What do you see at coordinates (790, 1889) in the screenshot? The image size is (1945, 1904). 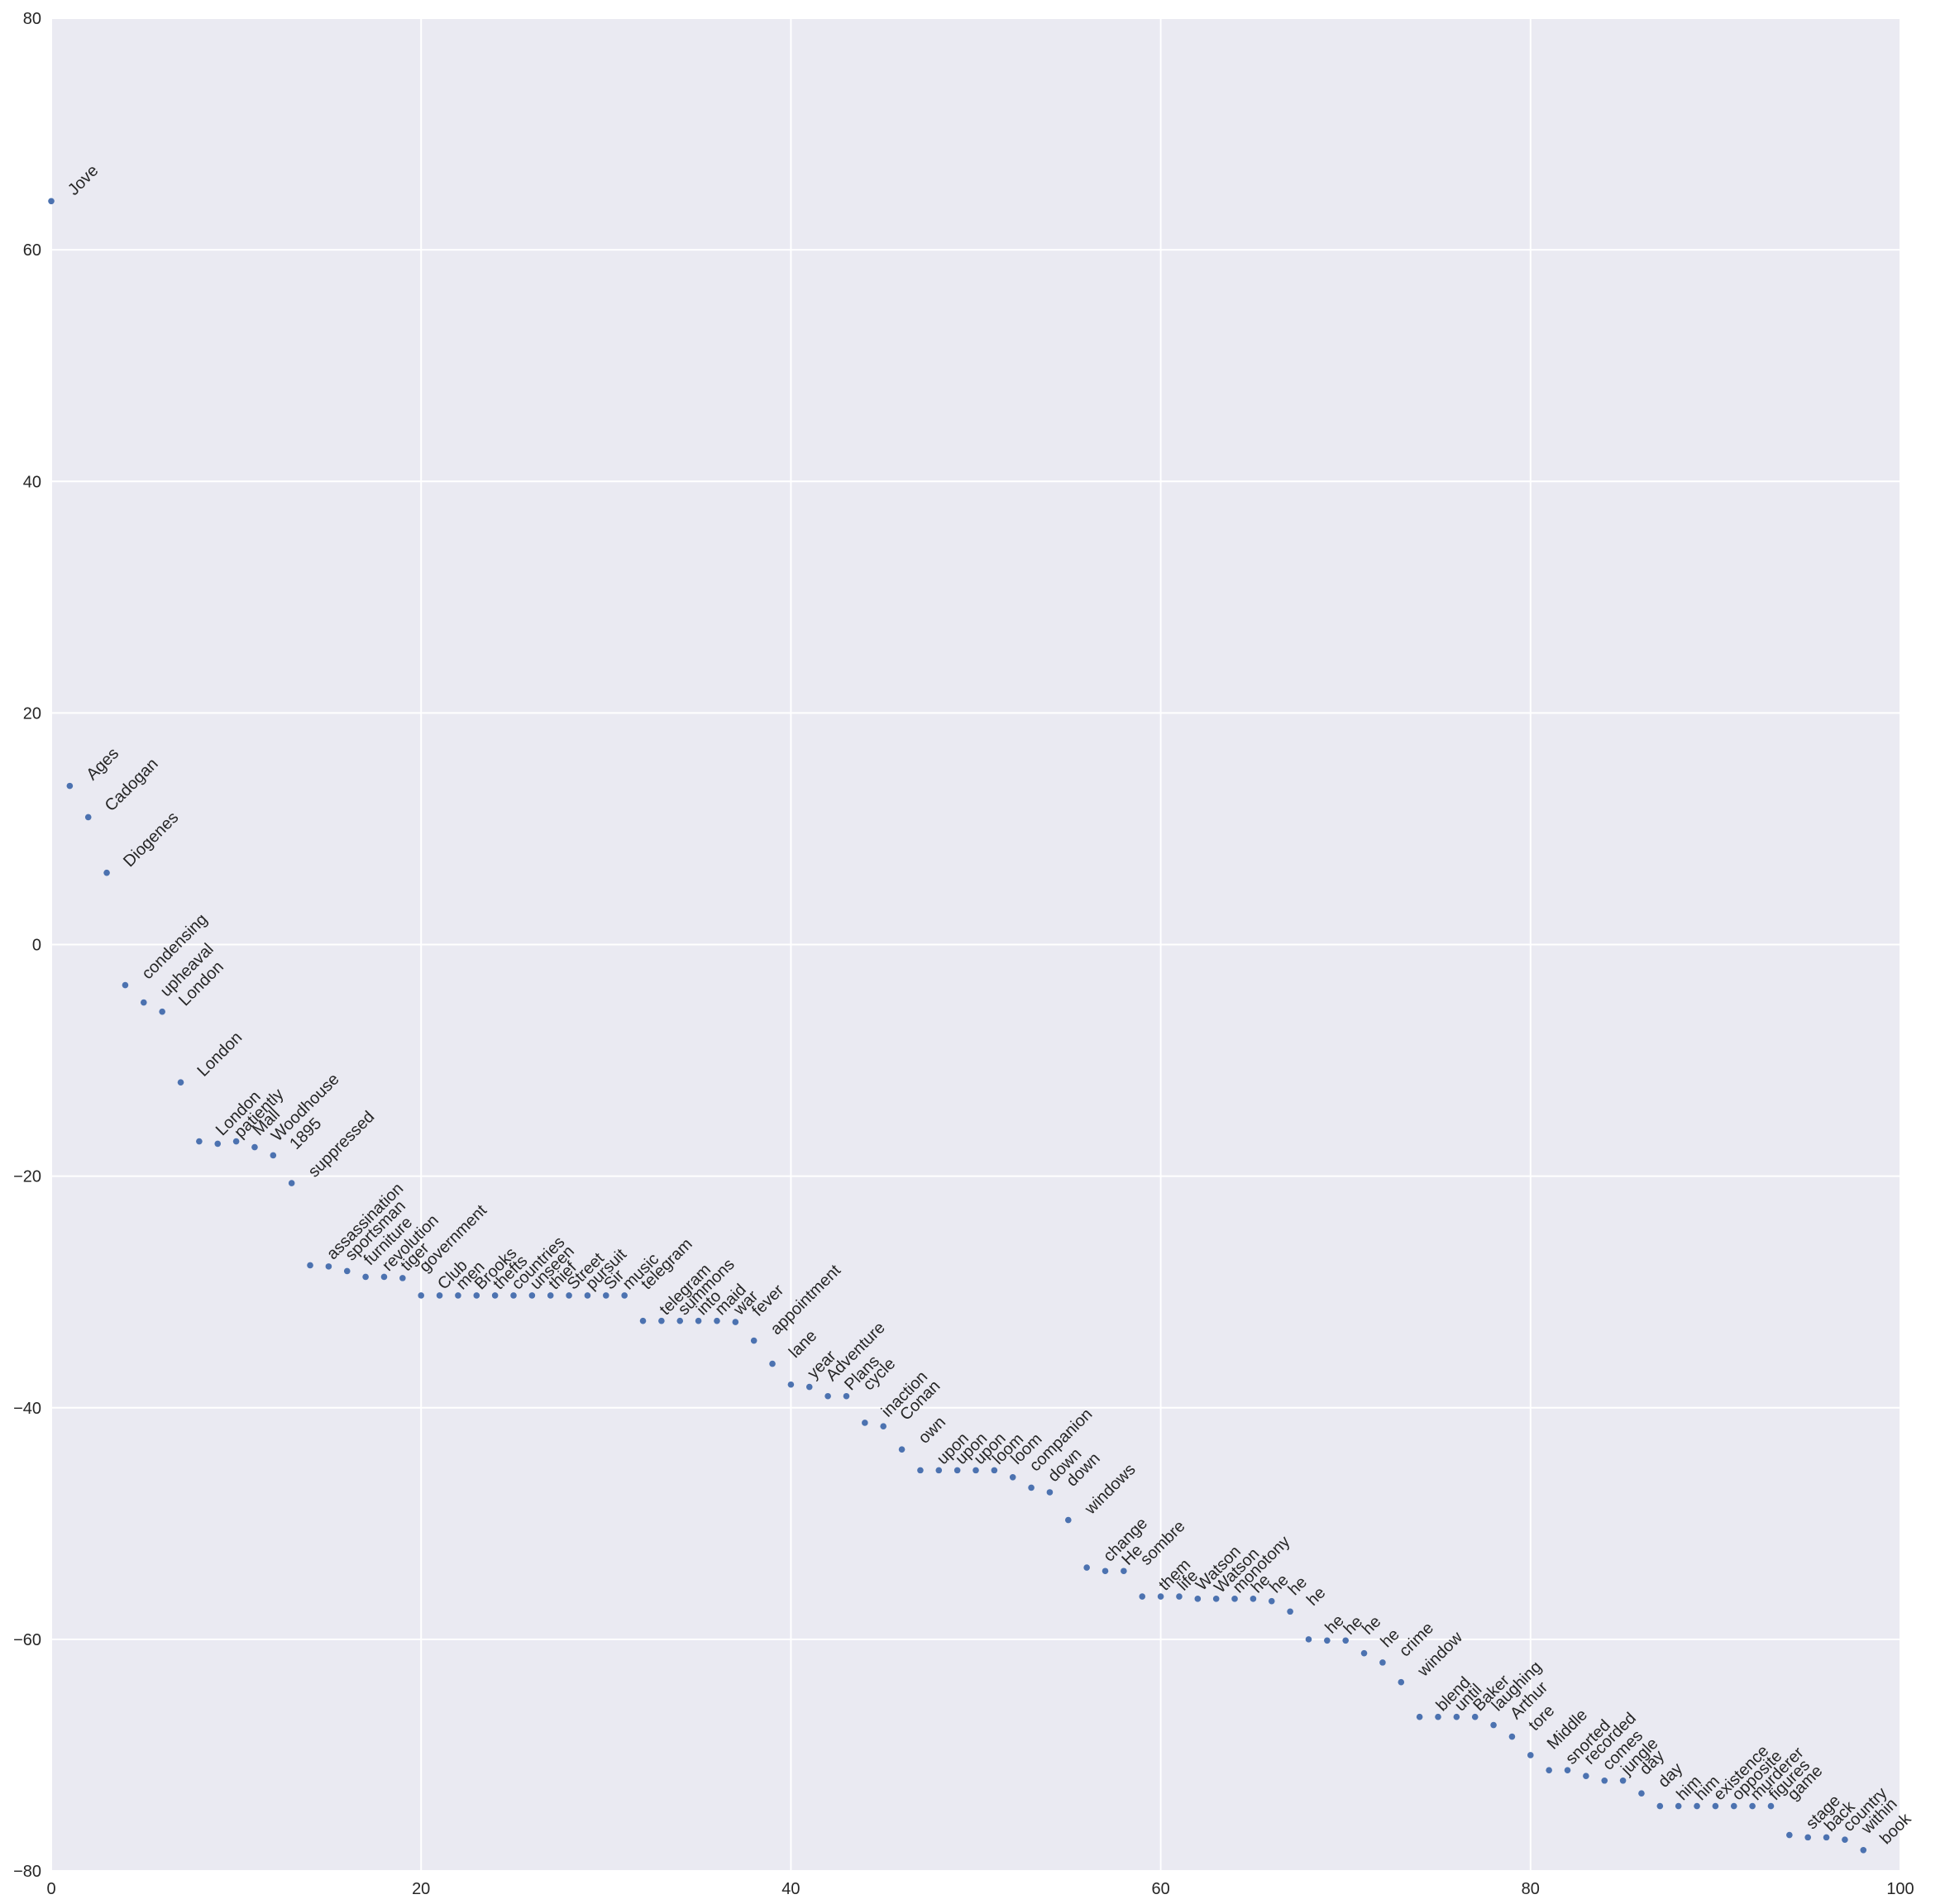 I see `x-tick-label: 40` at bounding box center [790, 1889].